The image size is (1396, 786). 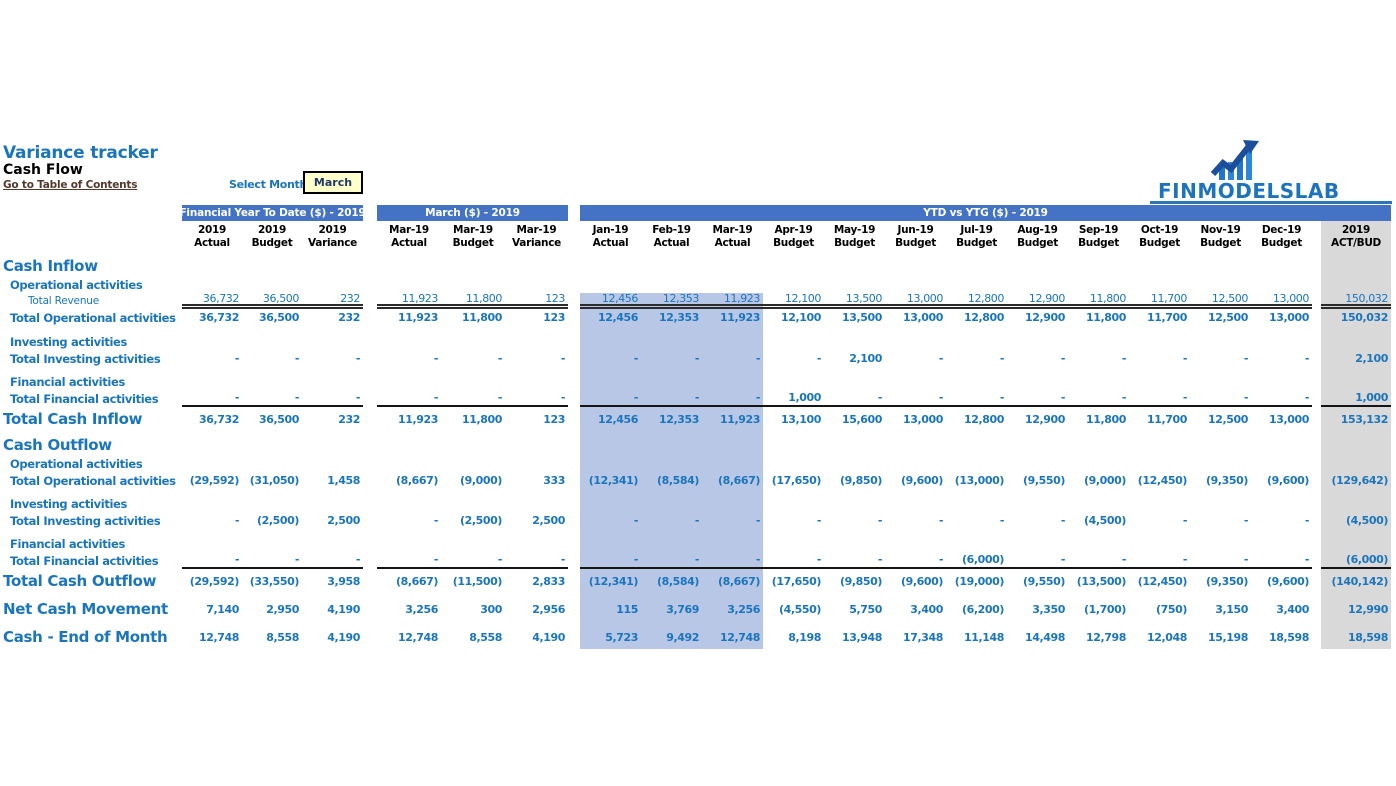 I want to click on column-header: Sep-19 Budget, so click(x=1098, y=238).